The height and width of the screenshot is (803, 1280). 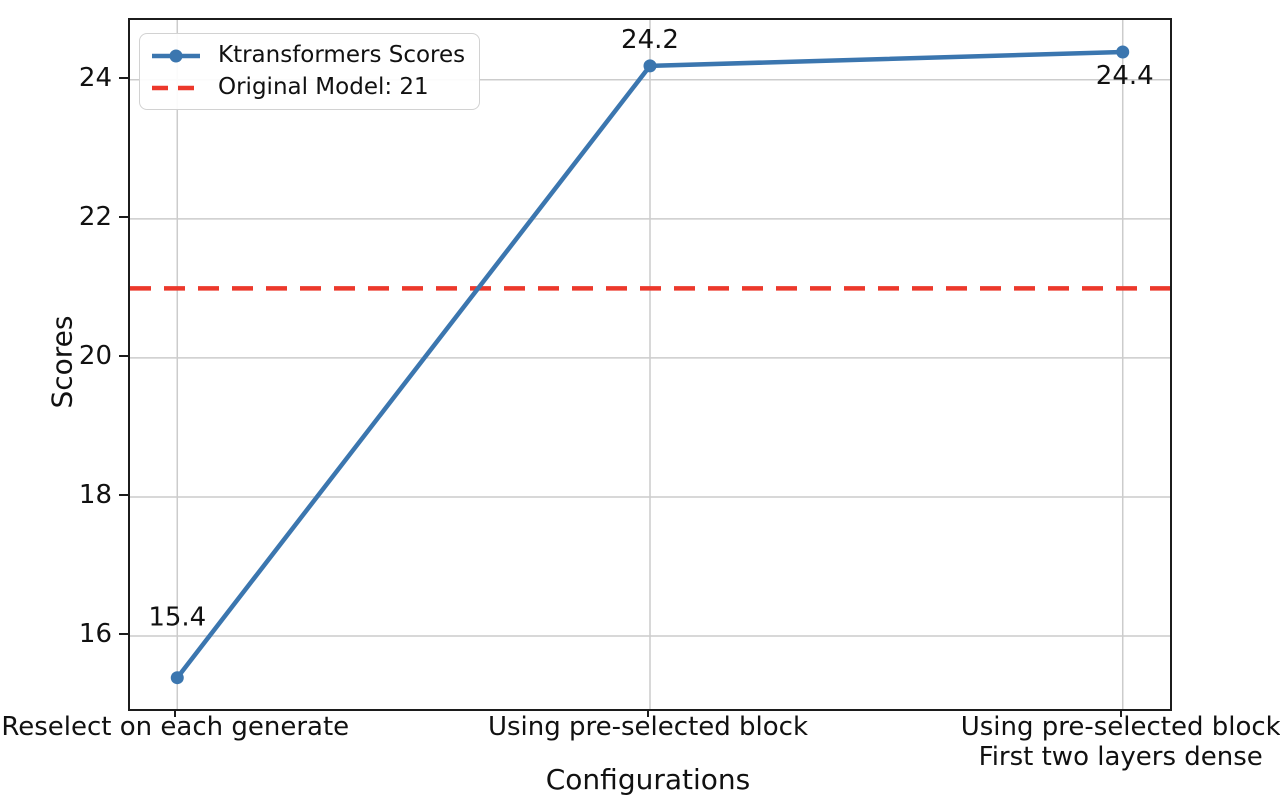 I want to click on x-axis-label: Configurations, so click(x=648, y=779).